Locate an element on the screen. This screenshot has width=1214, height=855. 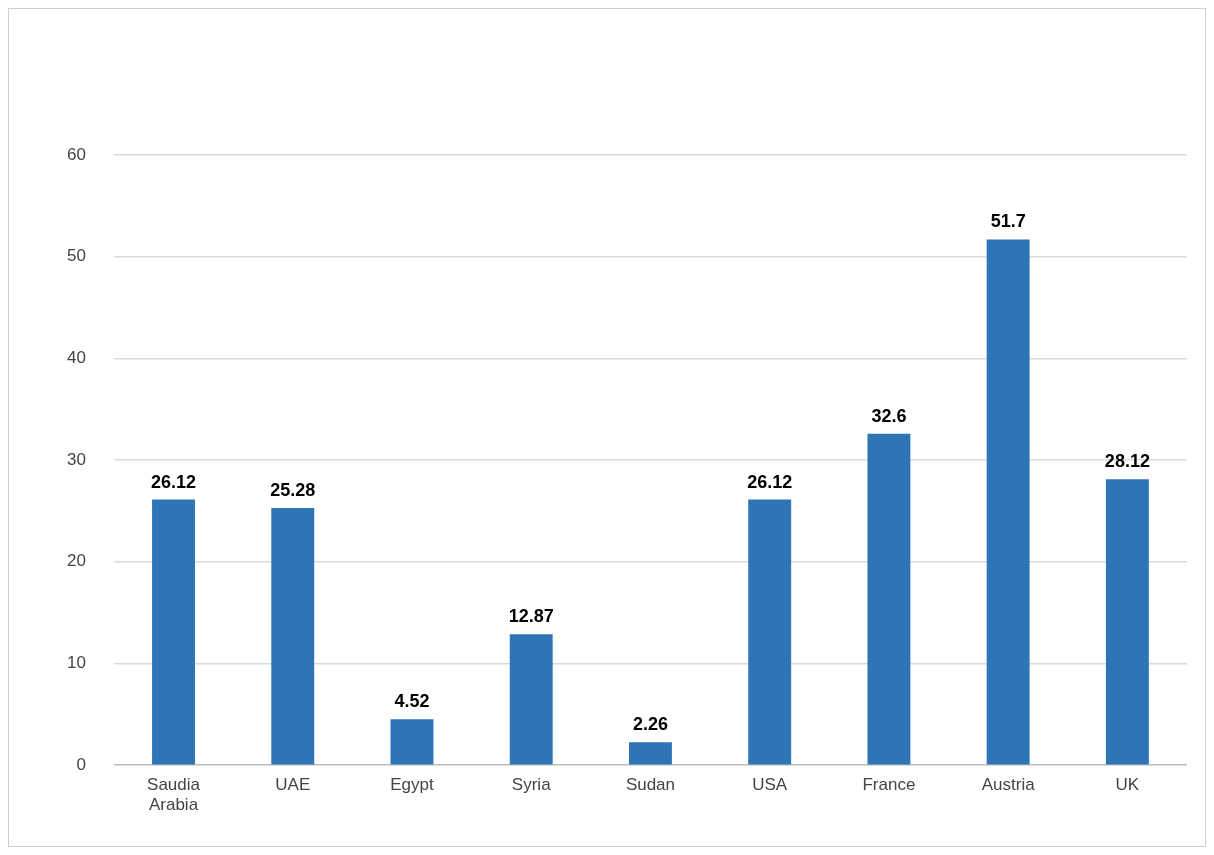
y-tick-label: 50 is located at coordinates (76, 256).